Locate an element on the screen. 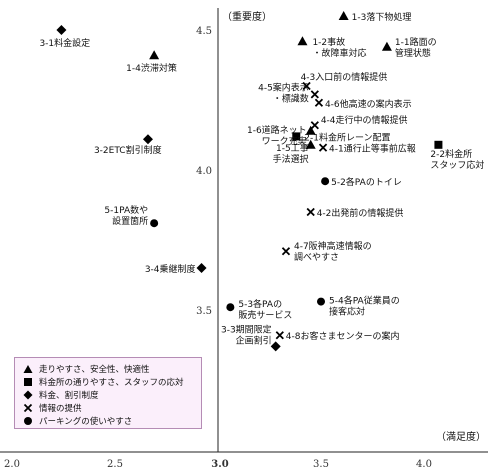 This screenshot has height=476, width=492. triangle-icon is located at coordinates (28, 369).